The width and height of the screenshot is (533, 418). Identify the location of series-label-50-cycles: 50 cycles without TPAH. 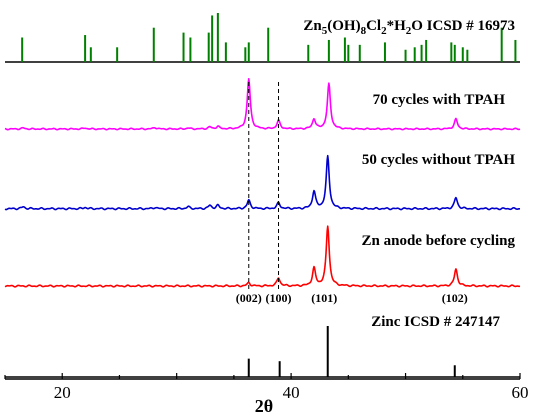
(439, 160).